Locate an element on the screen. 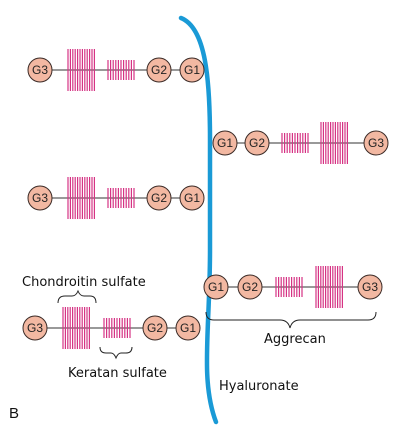 The width and height of the screenshot is (400, 443). keratan-brace is located at coordinates (116, 353).